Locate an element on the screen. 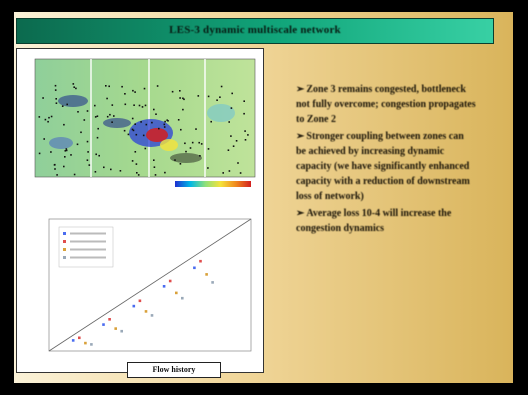 This screenshot has width=528, height=395. slide-title: LES-3 dynamic multiscale network is located at coordinates (255, 30).